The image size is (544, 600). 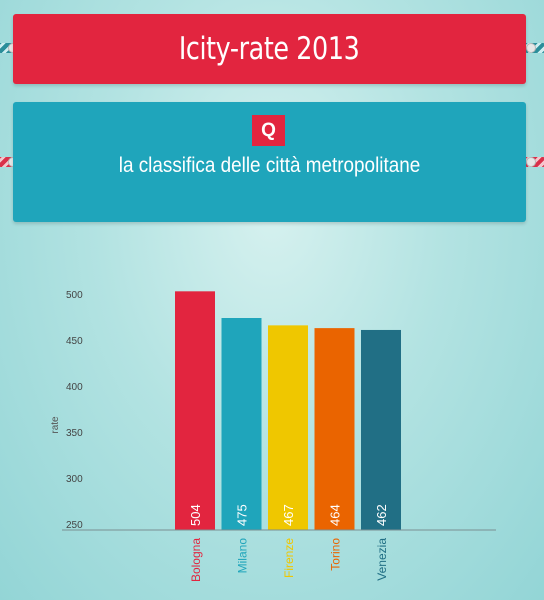 What do you see at coordinates (195, 515) in the screenshot?
I see `bar-value-label: 504` at bounding box center [195, 515].